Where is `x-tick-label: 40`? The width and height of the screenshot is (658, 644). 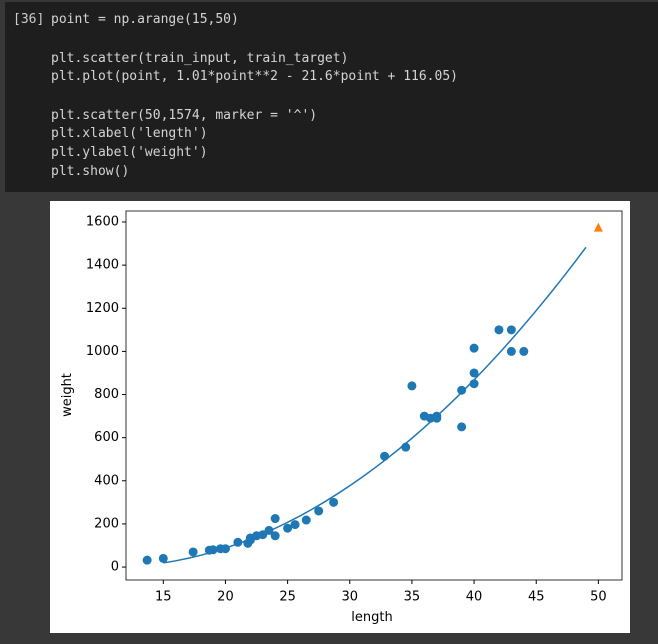 x-tick-label: 40 is located at coordinates (474, 597).